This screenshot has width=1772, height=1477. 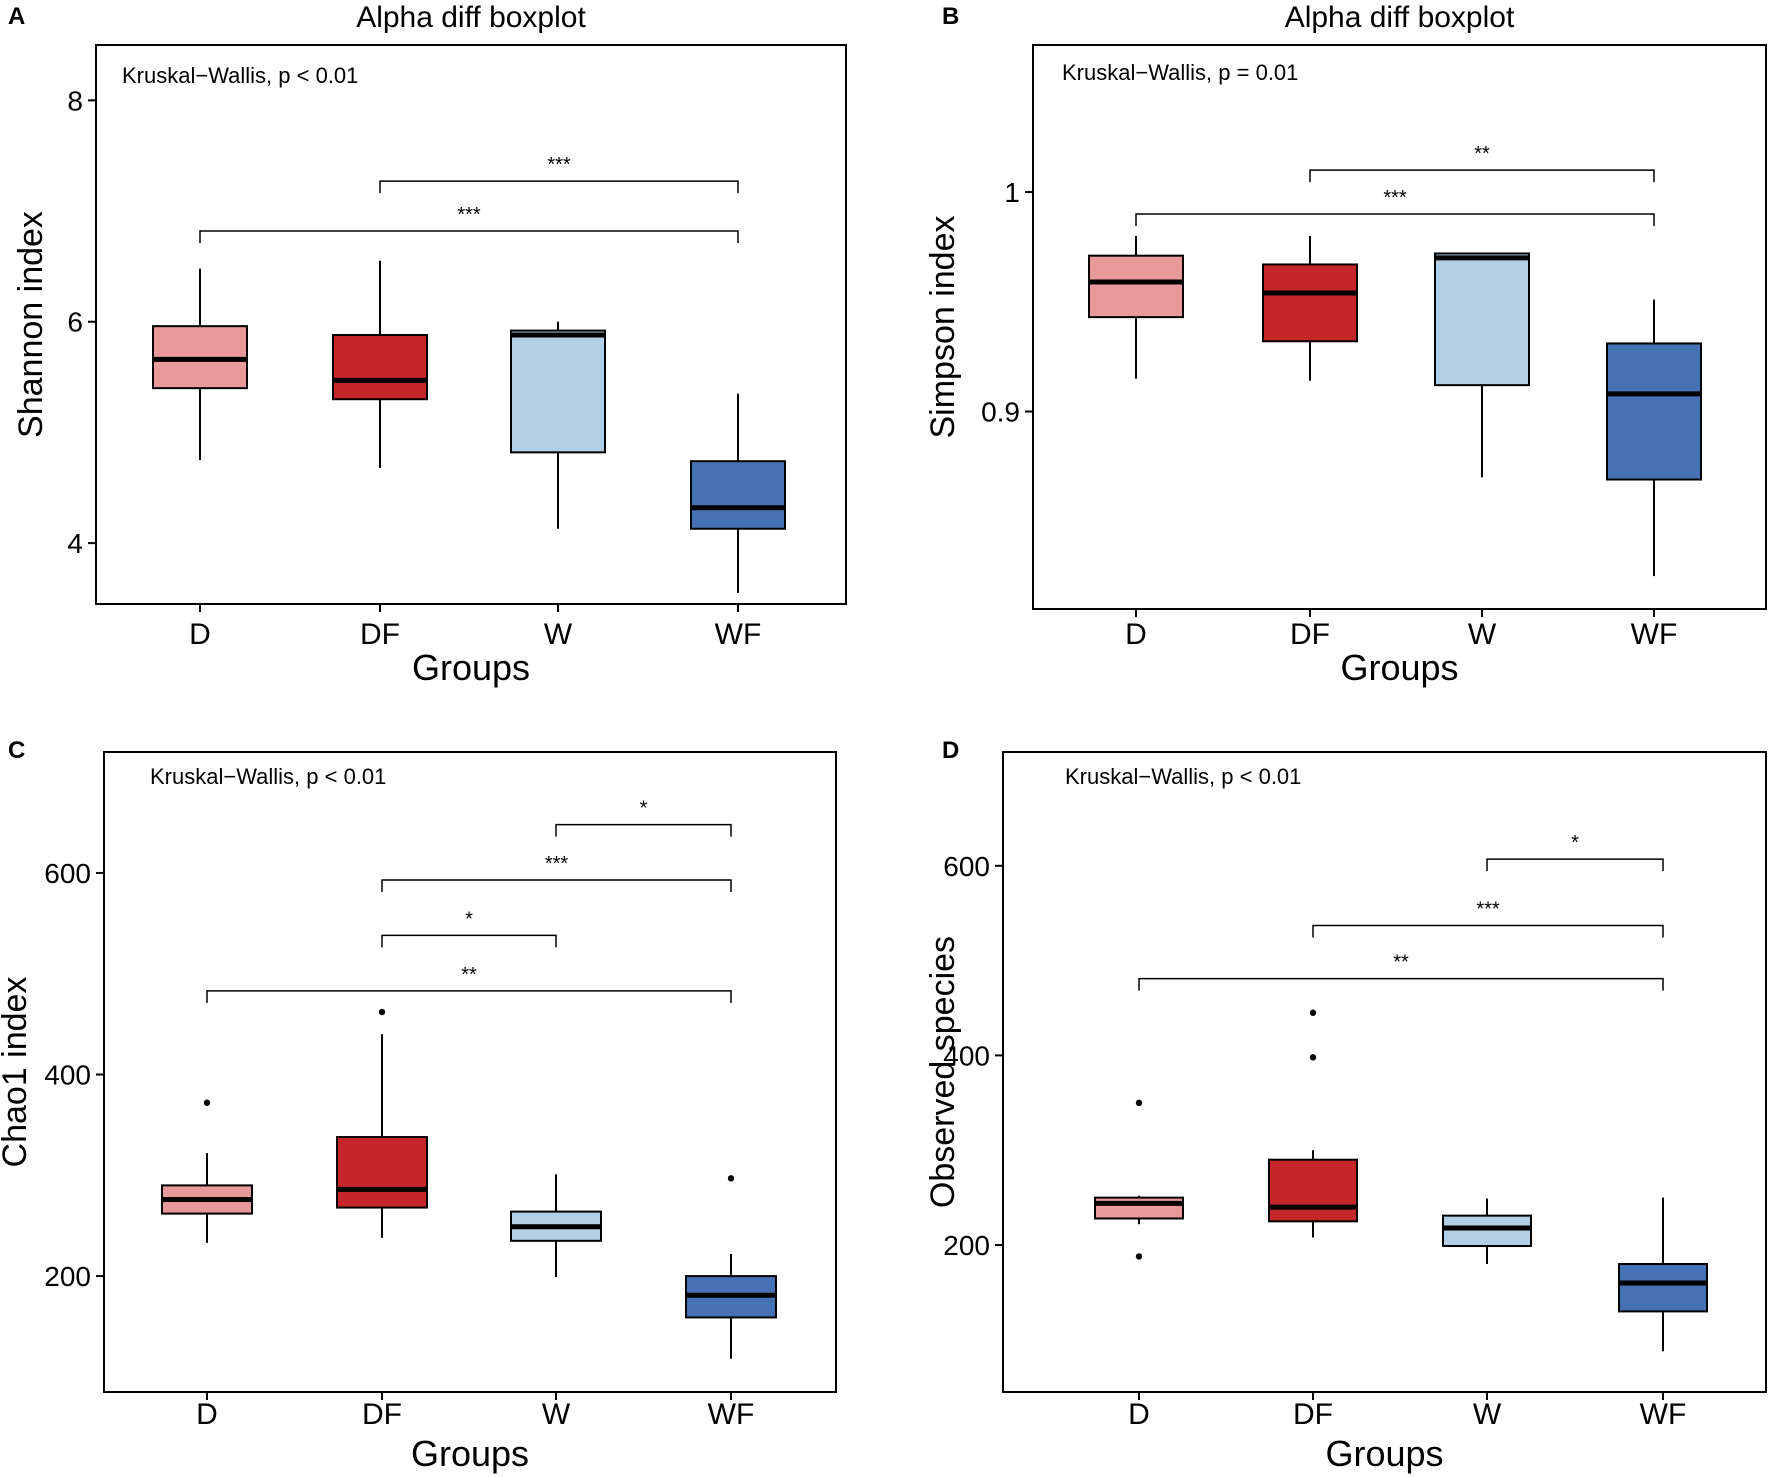 What do you see at coordinates (75, 543) in the screenshot?
I see `y-tick-label: 4` at bounding box center [75, 543].